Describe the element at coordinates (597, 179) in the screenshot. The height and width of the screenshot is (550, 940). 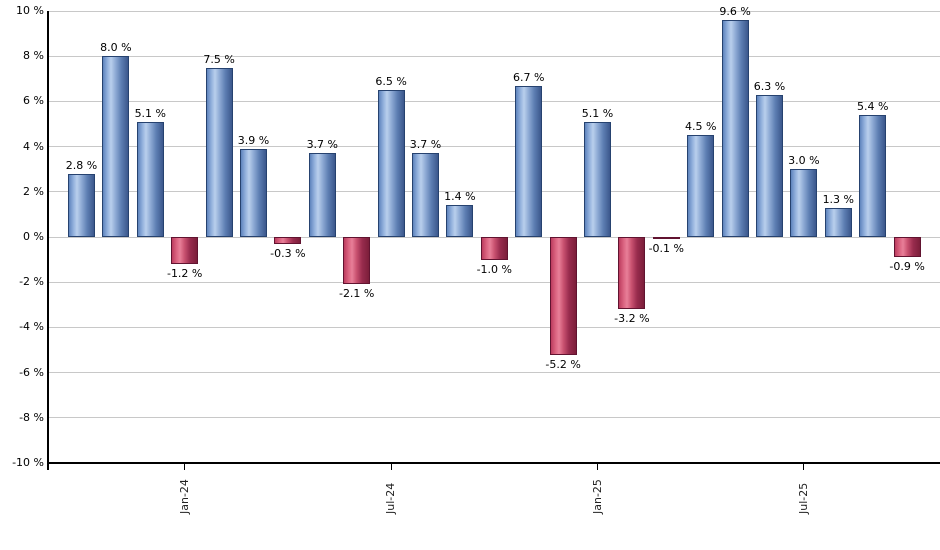
I see `bar-16-positive` at that location.